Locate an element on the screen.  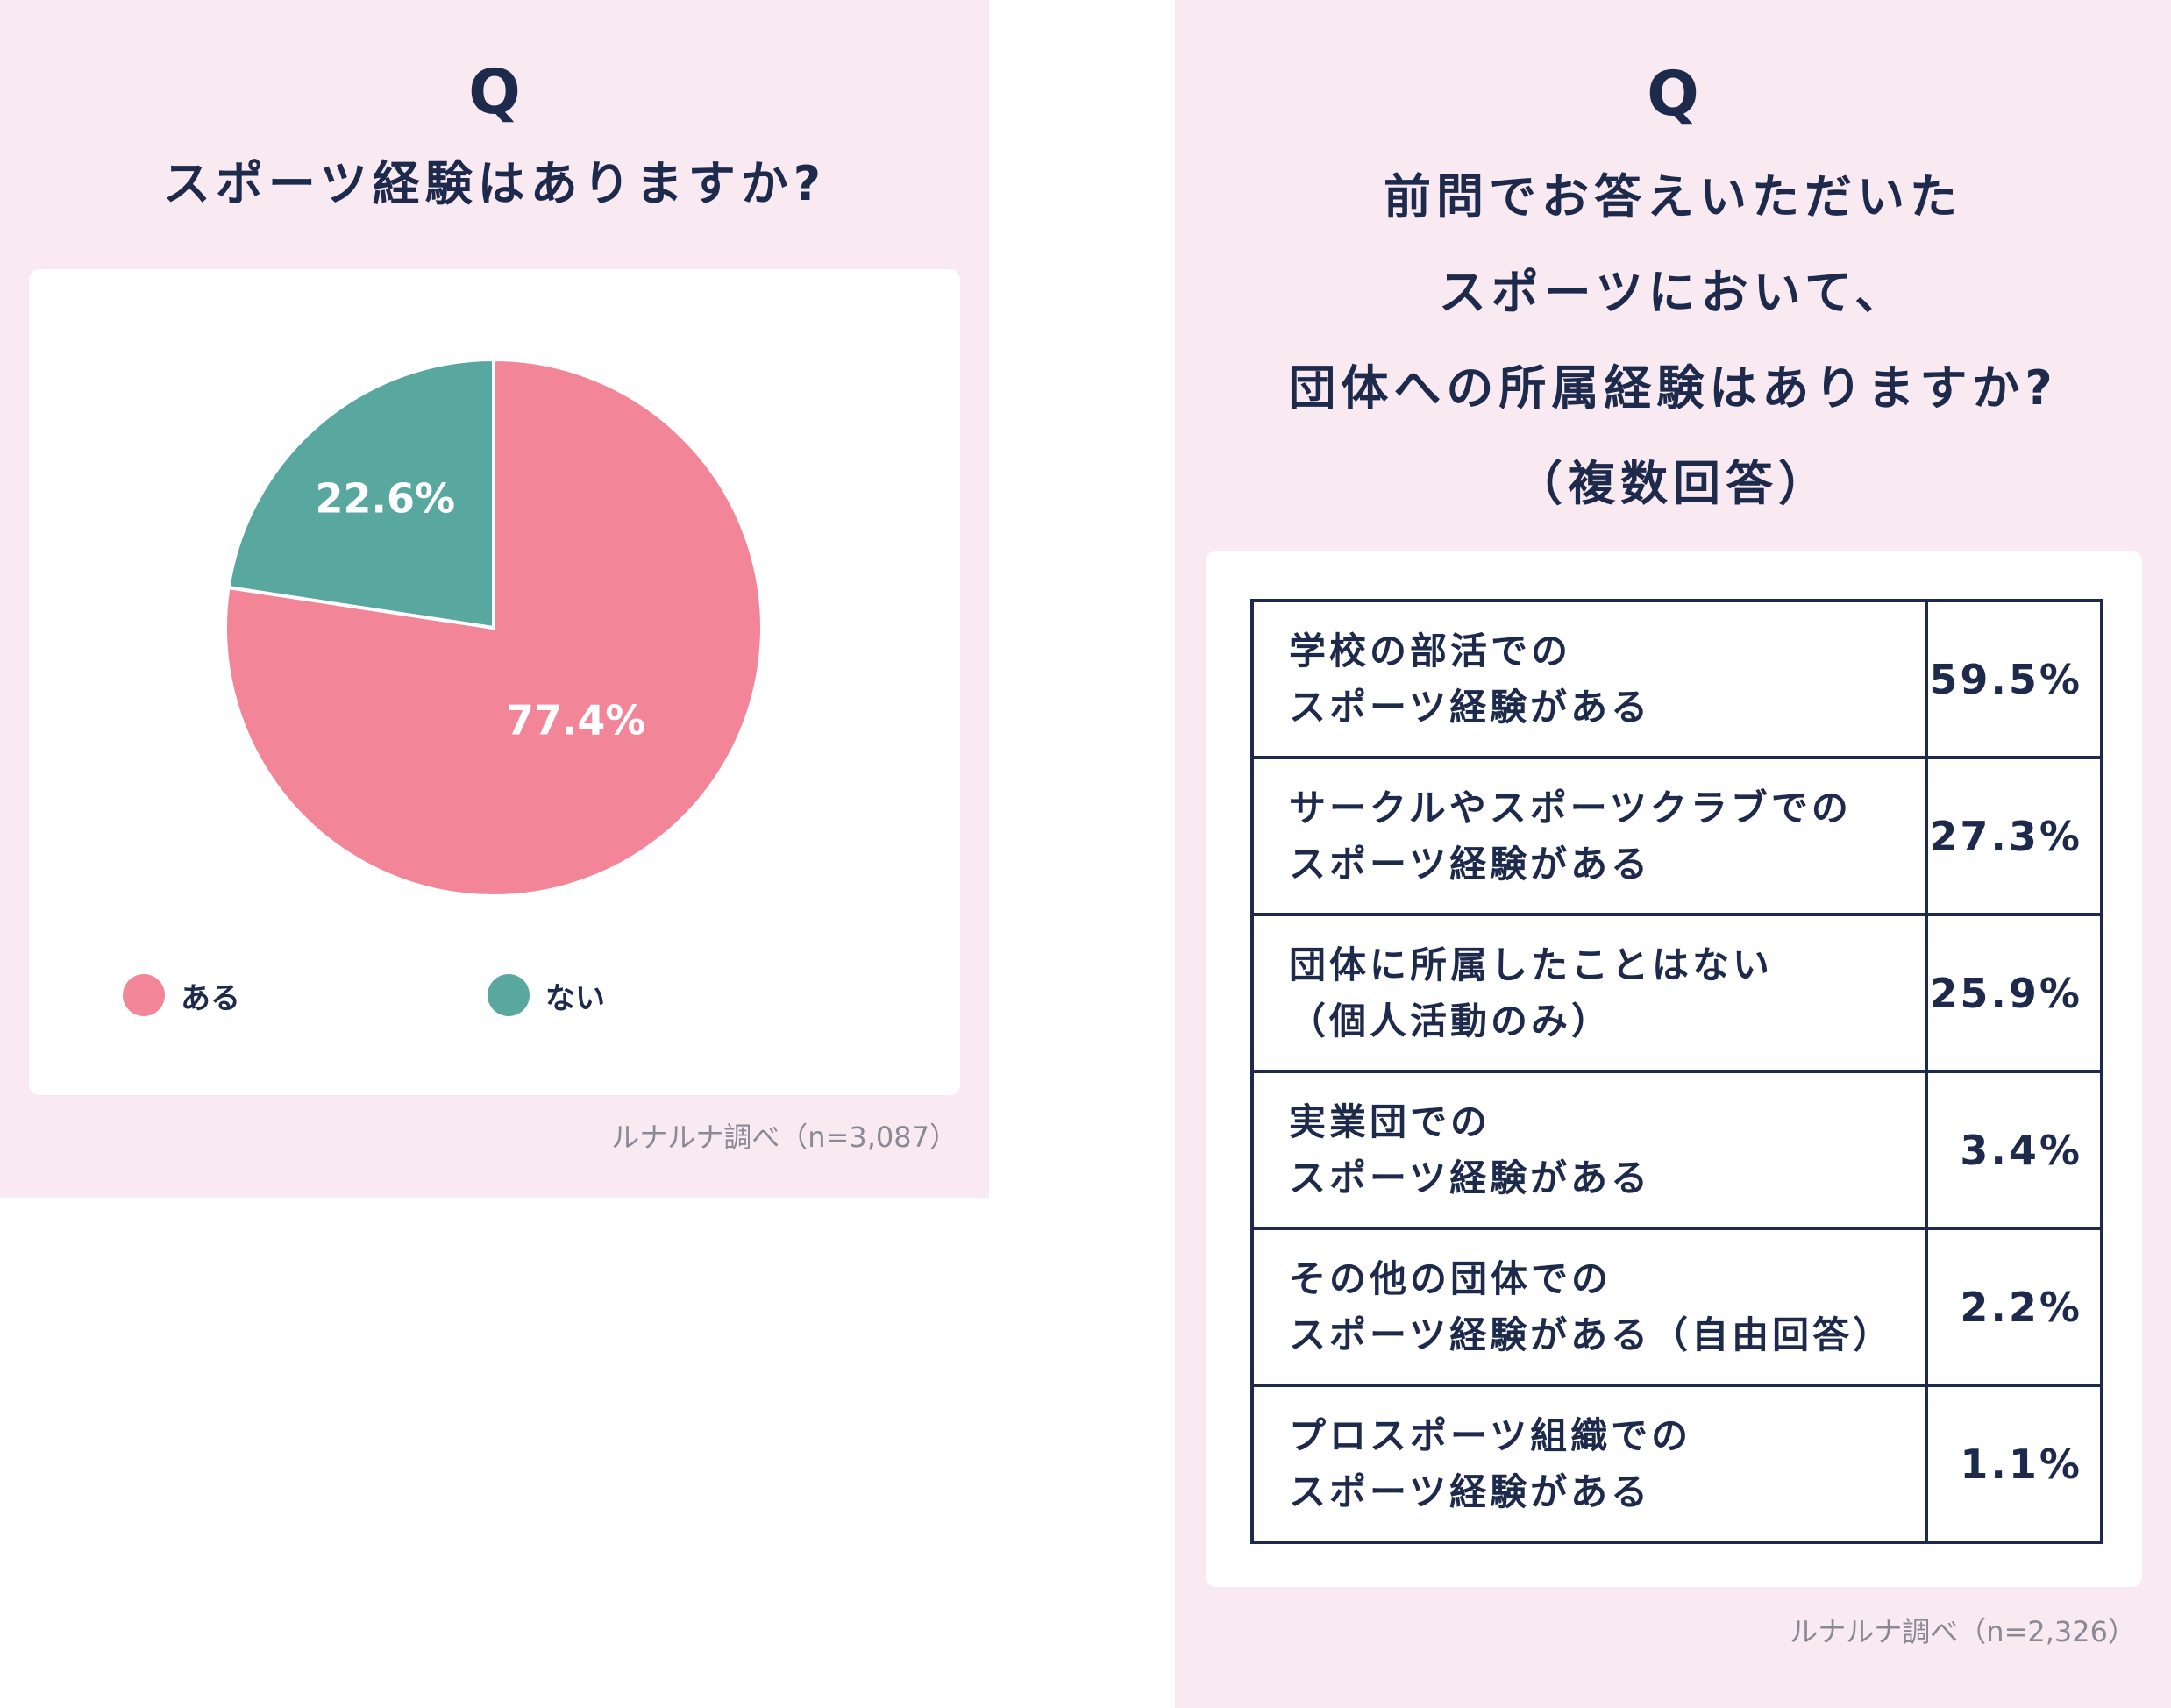
row-label: サークルやスポーツクラブでの スポーツ経験がある is located at coordinates (1589, 836).